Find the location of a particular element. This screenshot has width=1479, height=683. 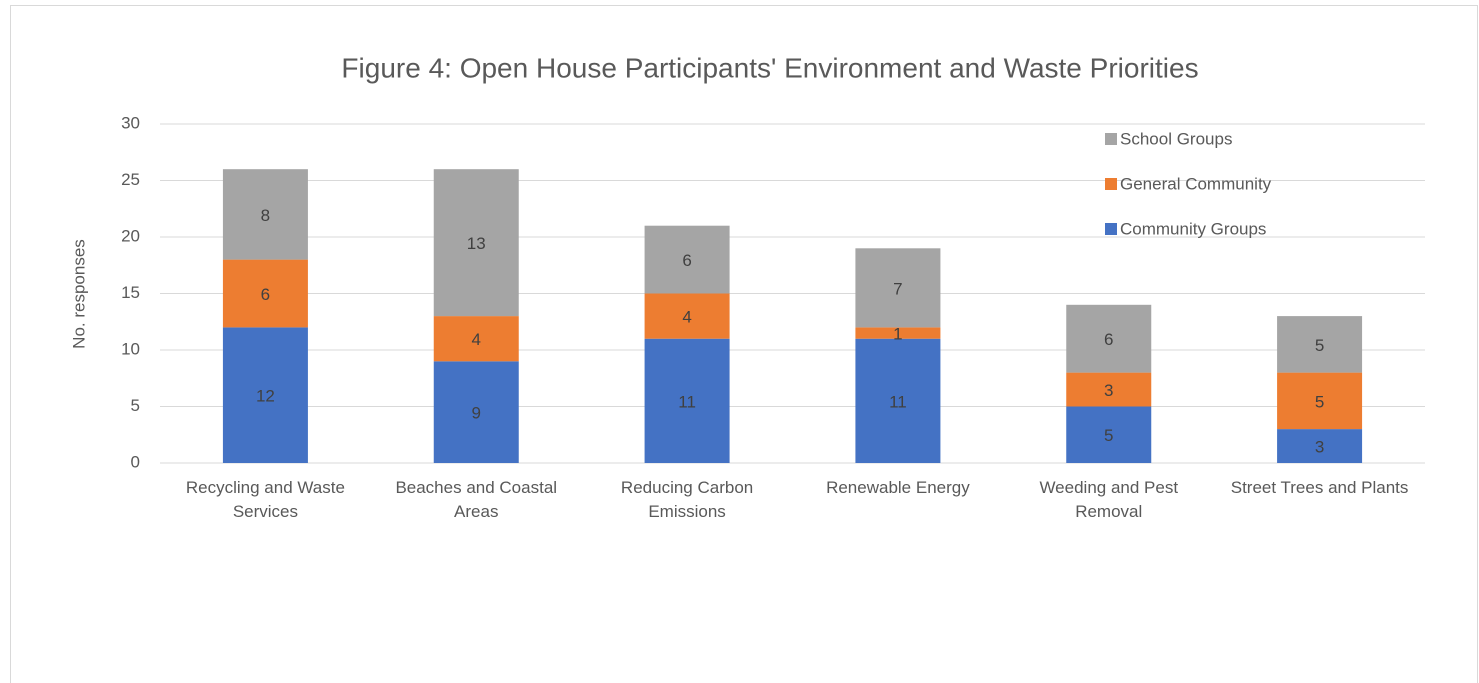

data-label: 12 is located at coordinates (265, 396).